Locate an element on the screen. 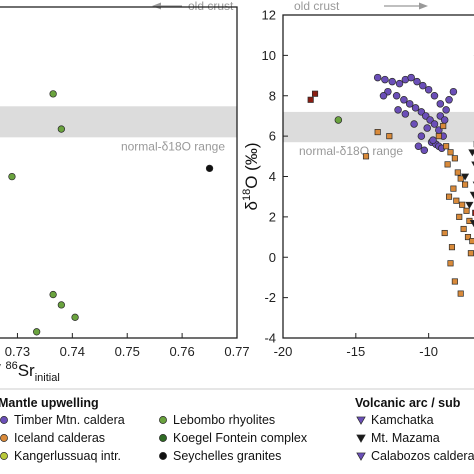 The height and width of the screenshot is (474, 474). right-band-label: normal-δ18O range is located at coordinates (351, 151).